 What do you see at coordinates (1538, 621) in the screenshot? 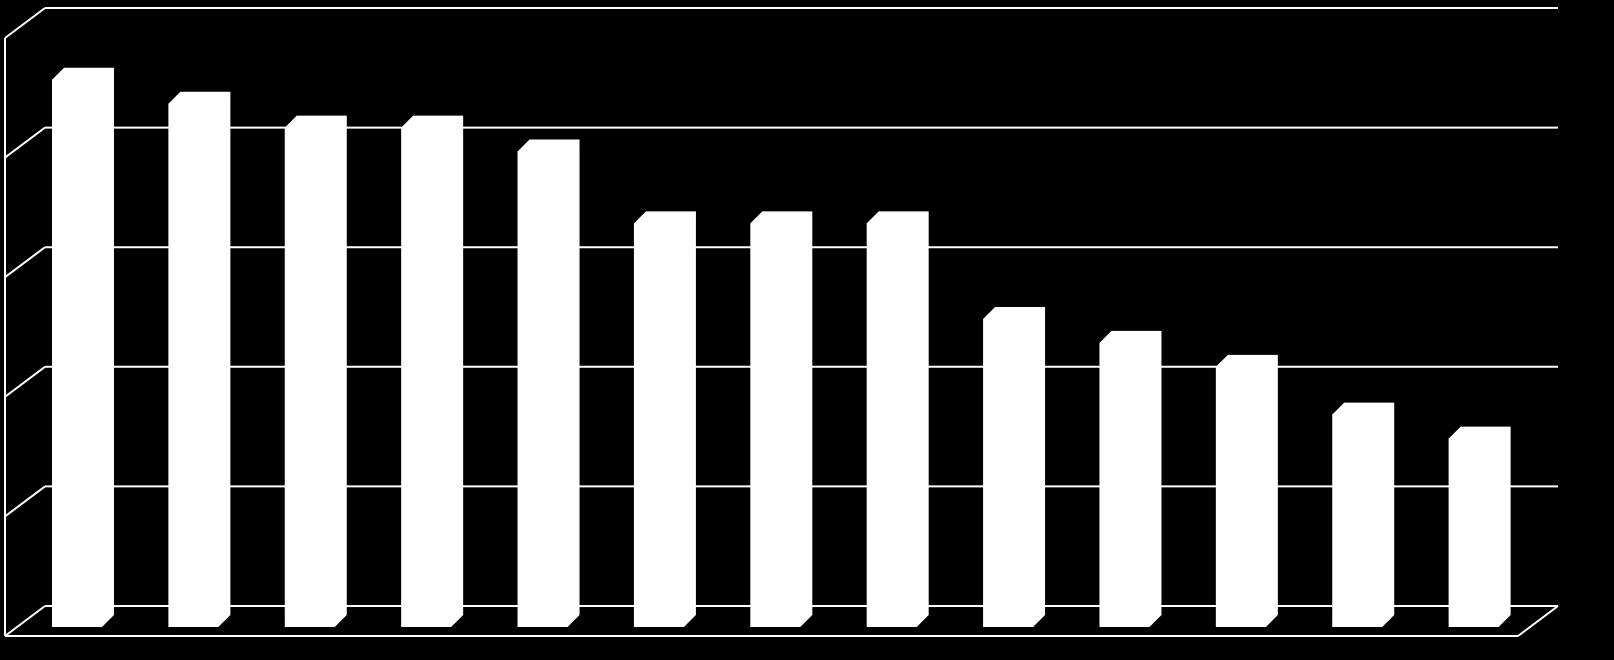
I see `floor-right-edge` at bounding box center [1538, 621].